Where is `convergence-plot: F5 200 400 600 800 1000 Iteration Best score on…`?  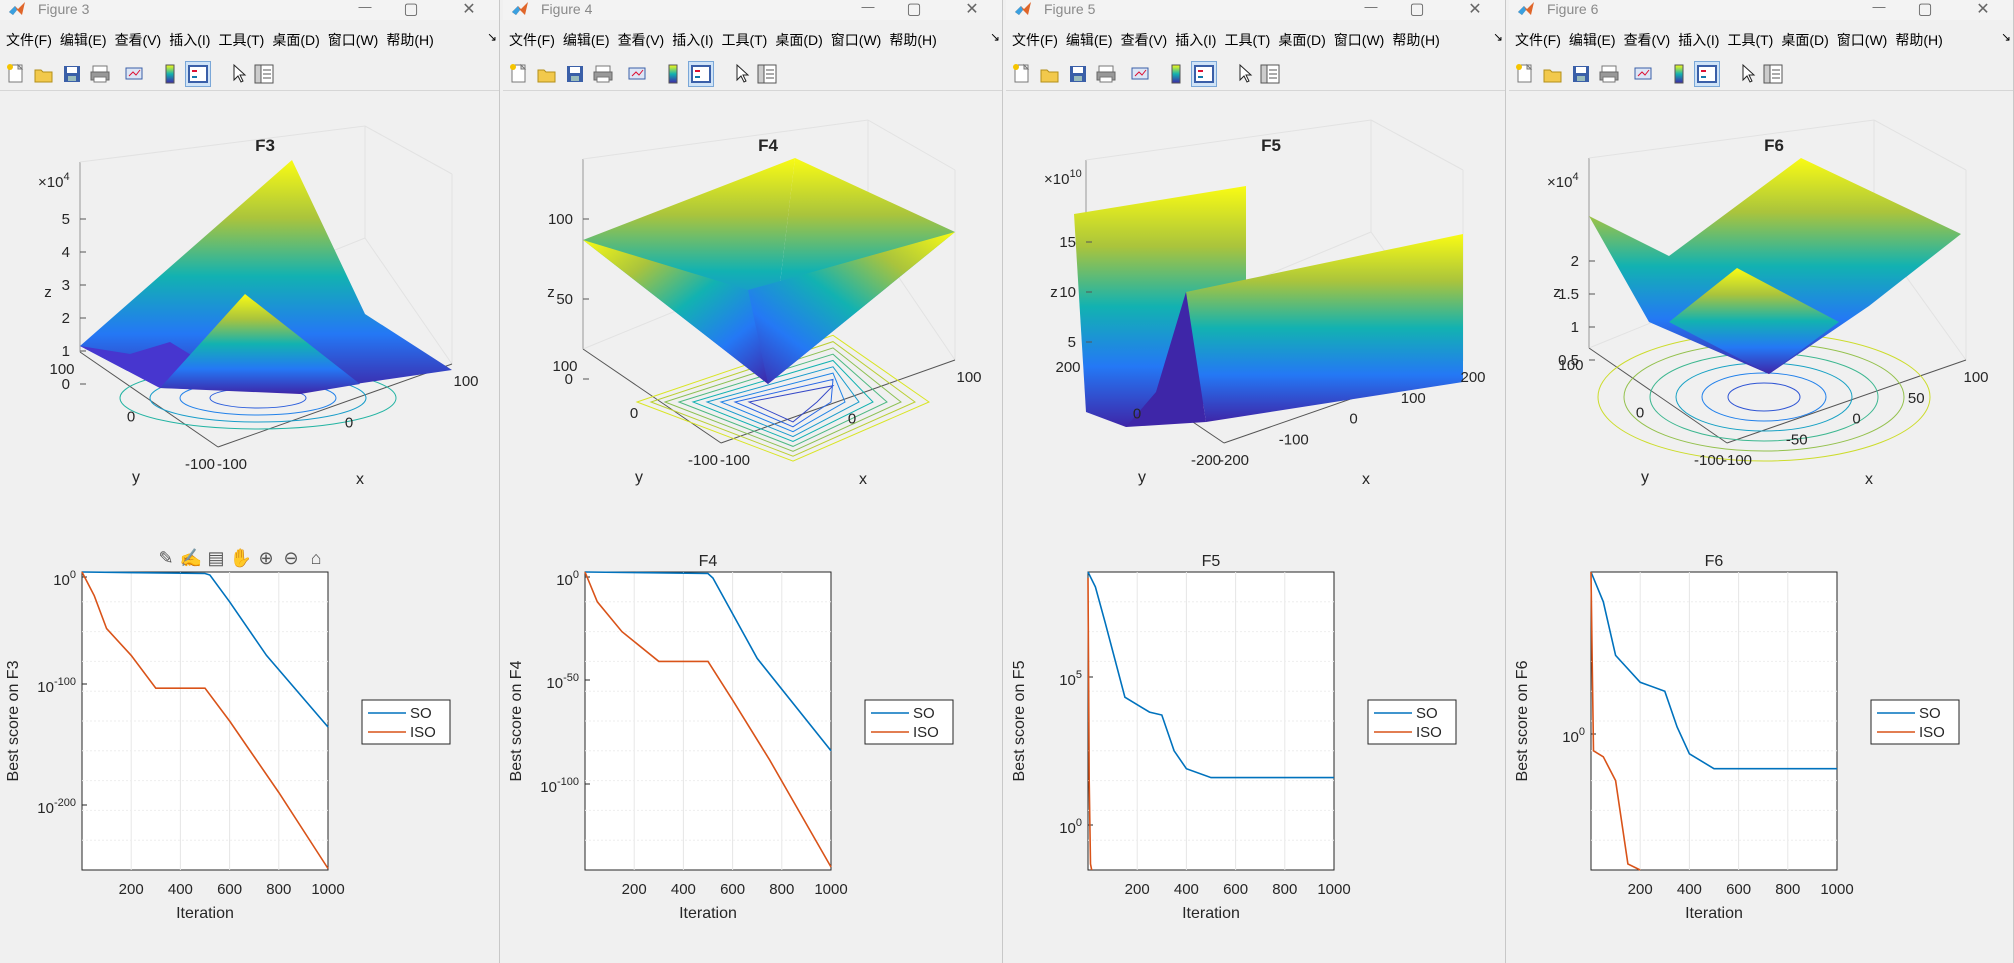
convergence-plot: F5 200 400 600 800 1000 Iteration Best score on… is located at coordinates (1234, 737).